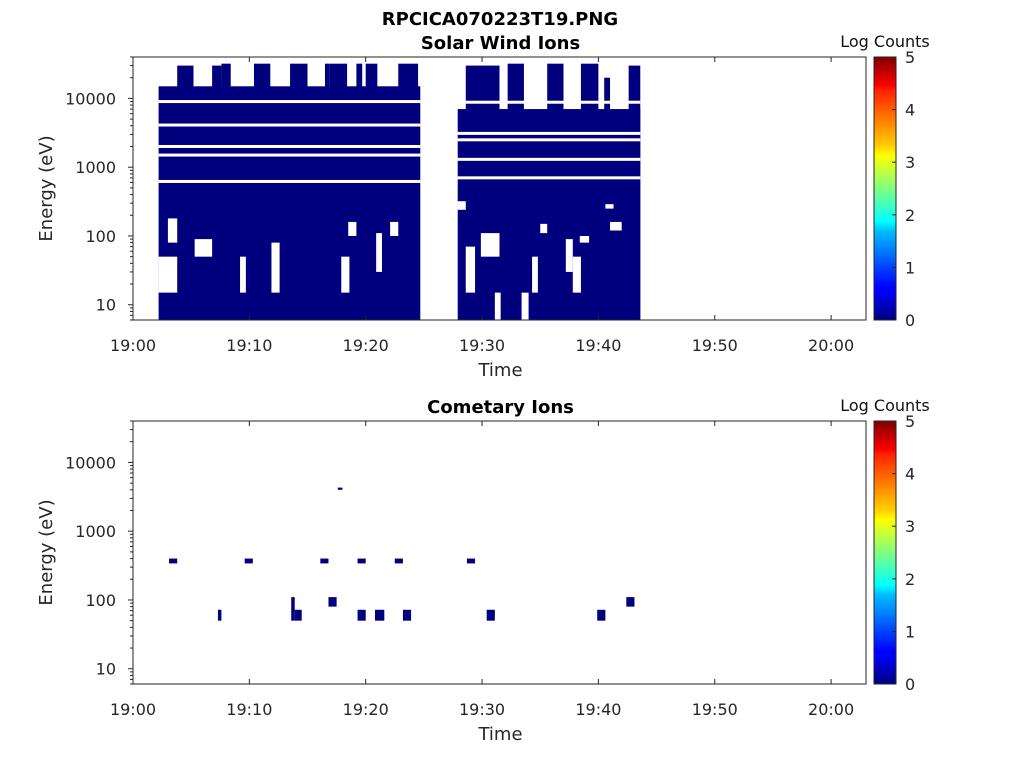 Image resolution: width=1024 pixels, height=768 pixels. Describe the element at coordinates (402, 554) in the screenshot. I see `data-blocks` at that location.